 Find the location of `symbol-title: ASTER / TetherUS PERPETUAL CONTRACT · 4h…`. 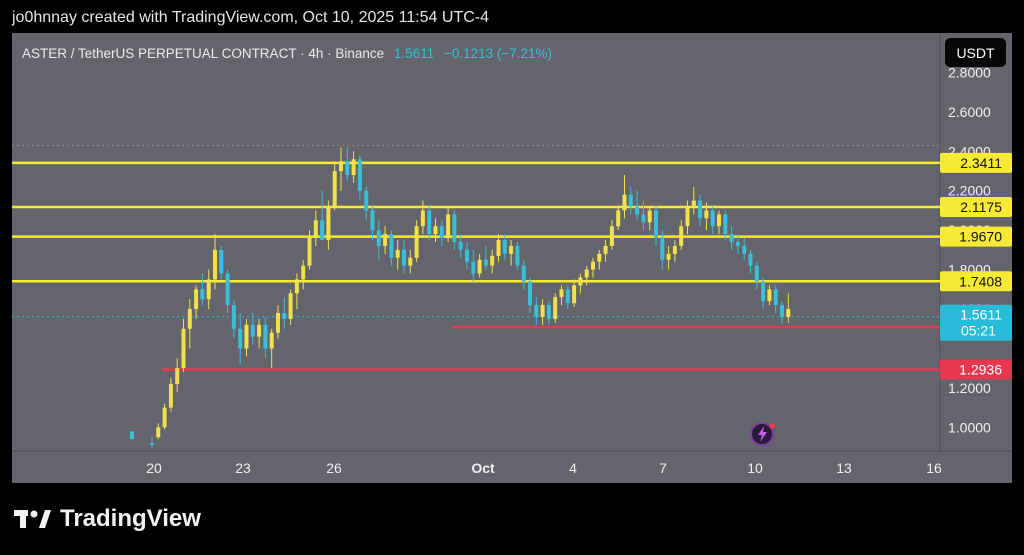

symbol-title: ASTER / TetherUS PERPETUAL CONTRACT · 4h… is located at coordinates (203, 53).